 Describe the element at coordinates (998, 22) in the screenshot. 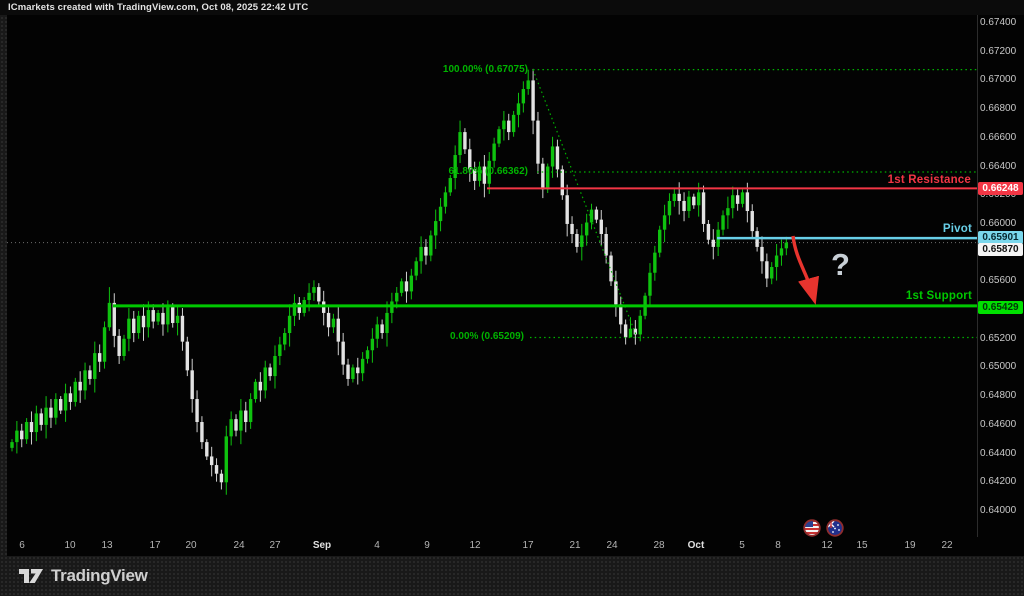

I see `price-tick-label: 0.67400` at that location.